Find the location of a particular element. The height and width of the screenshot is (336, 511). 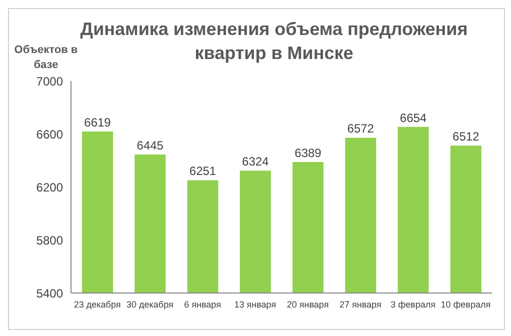

x-tick-label: 6 января is located at coordinates (203, 304).